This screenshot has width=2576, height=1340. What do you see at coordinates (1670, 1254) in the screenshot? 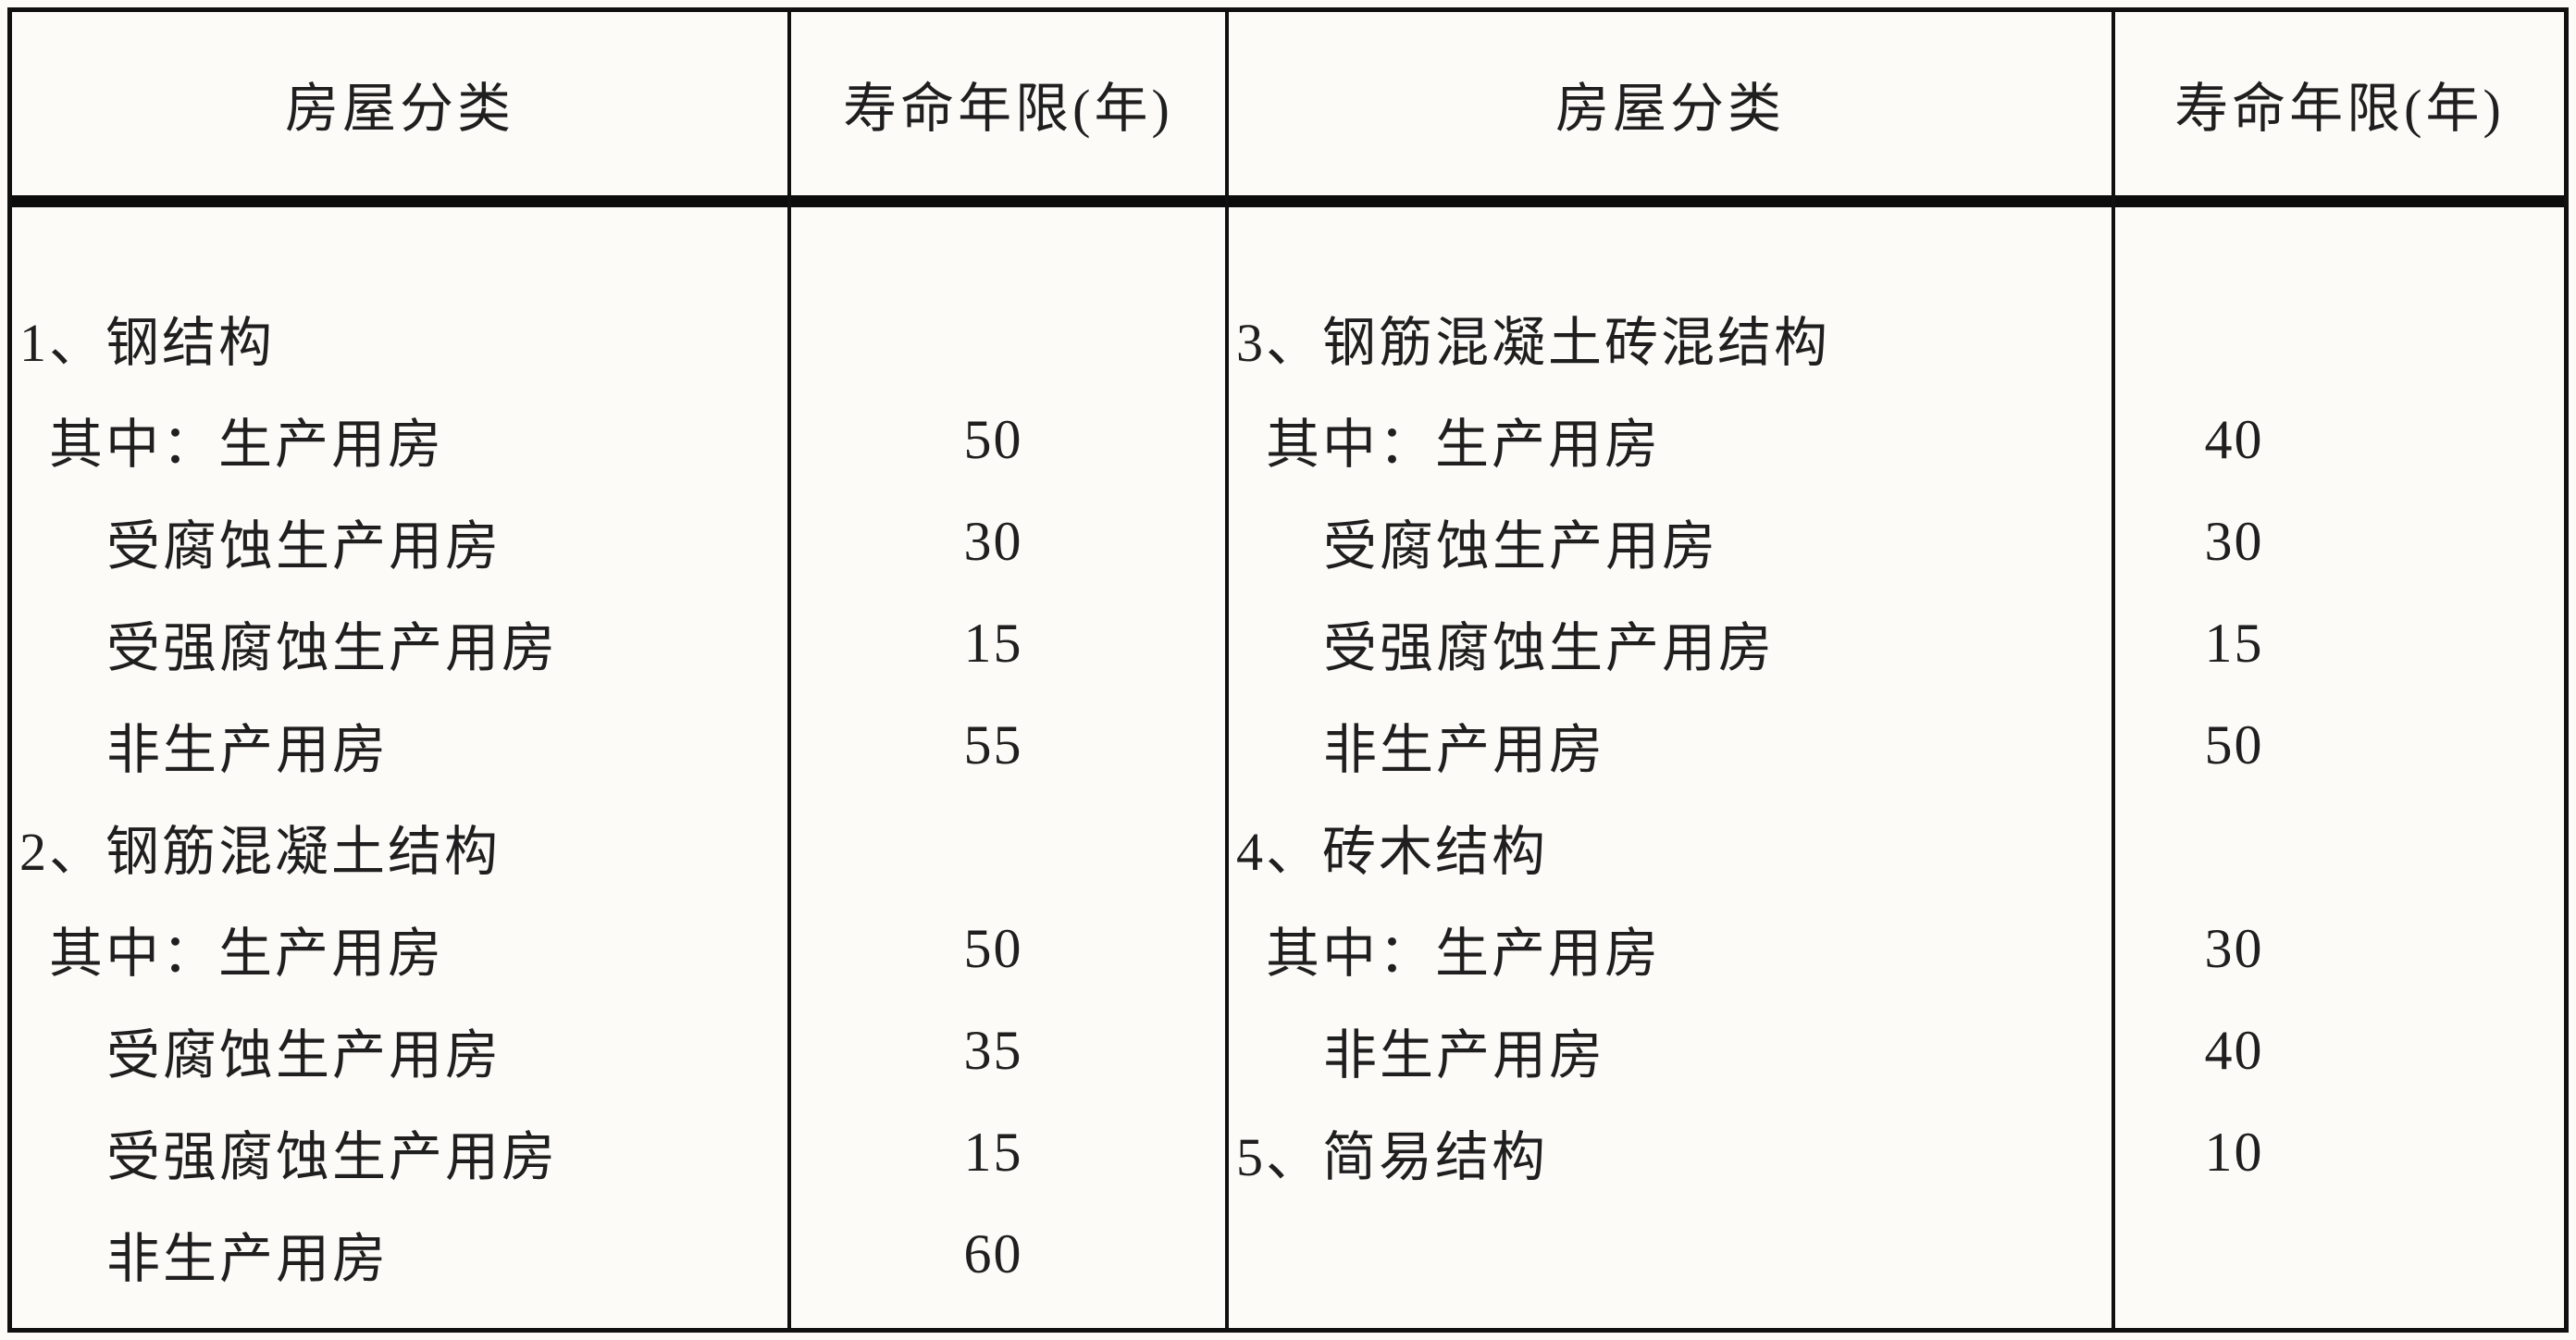
I see `table-cell-label` at bounding box center [1670, 1254].